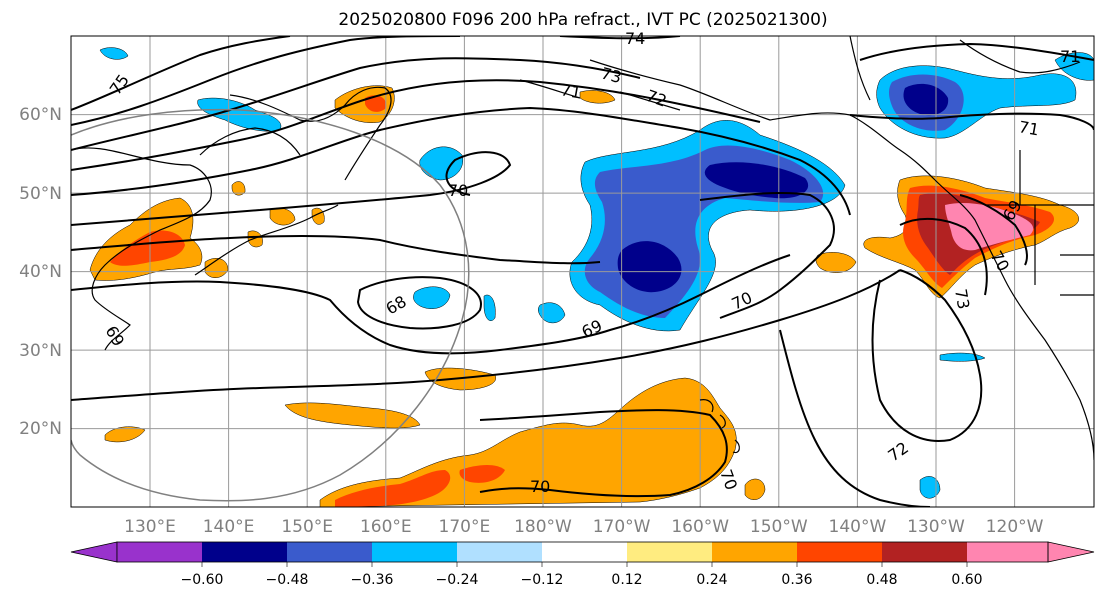 The image size is (1105, 601). Describe the element at coordinates (1039, 223) in the screenshot. I see `border-us-canada` at that location.